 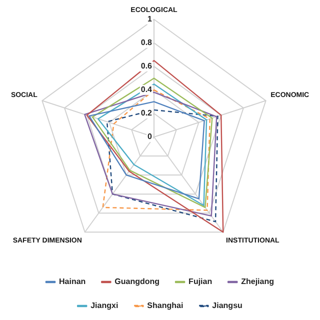 What do you see at coordinates (200, 281) in the screenshot?
I see `legend-label: Fujian` at bounding box center [200, 281].